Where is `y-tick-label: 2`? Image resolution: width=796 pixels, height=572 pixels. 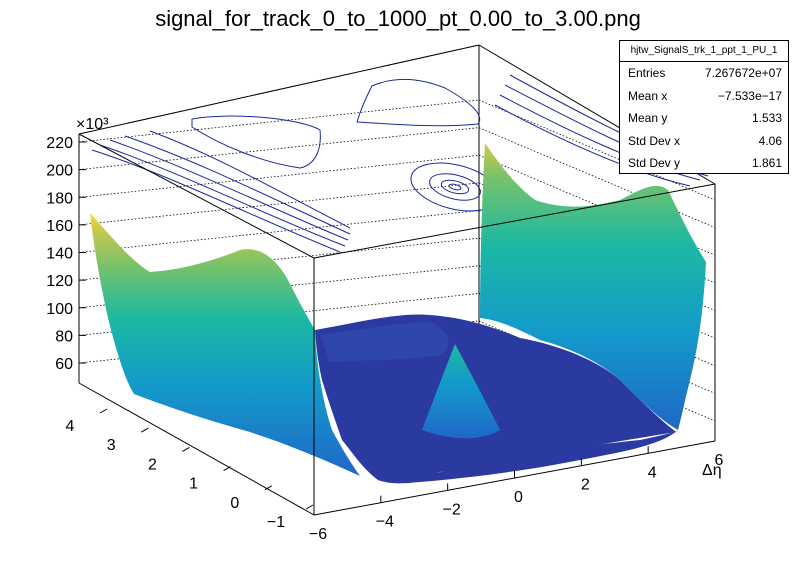 y-tick-label: 2 is located at coordinates (152, 464).